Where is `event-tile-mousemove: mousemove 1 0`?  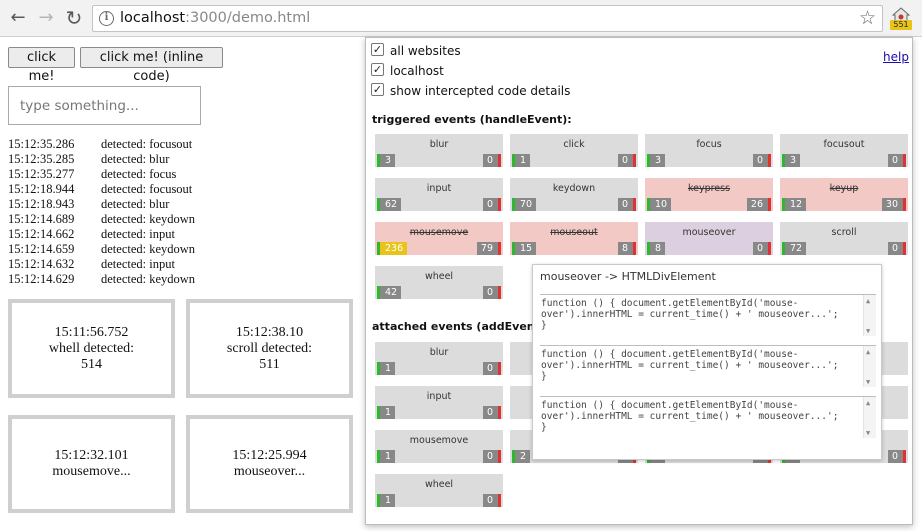 event-tile-mousemove: mousemove 1 0 is located at coordinates (439, 446).